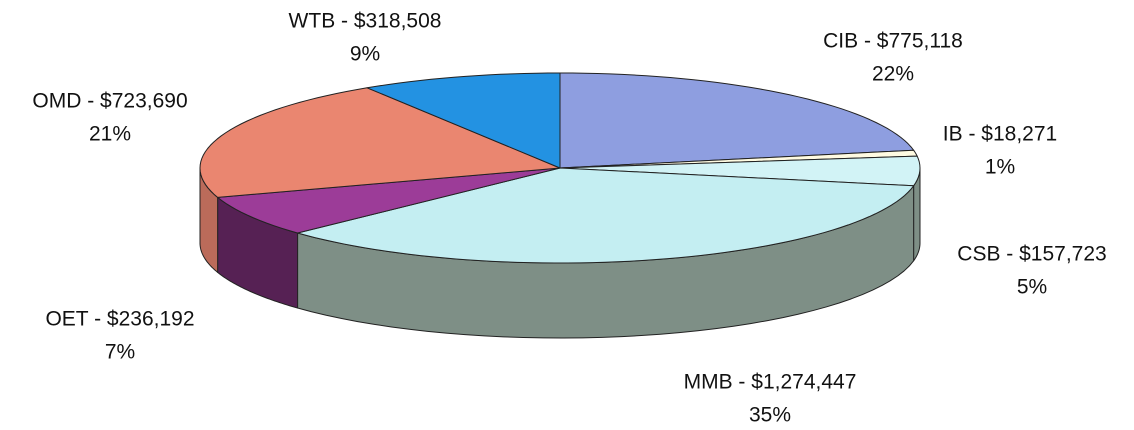 The height and width of the screenshot is (430, 1134). What do you see at coordinates (1000, 167) in the screenshot?
I see `slice-value-label: 1%` at bounding box center [1000, 167].